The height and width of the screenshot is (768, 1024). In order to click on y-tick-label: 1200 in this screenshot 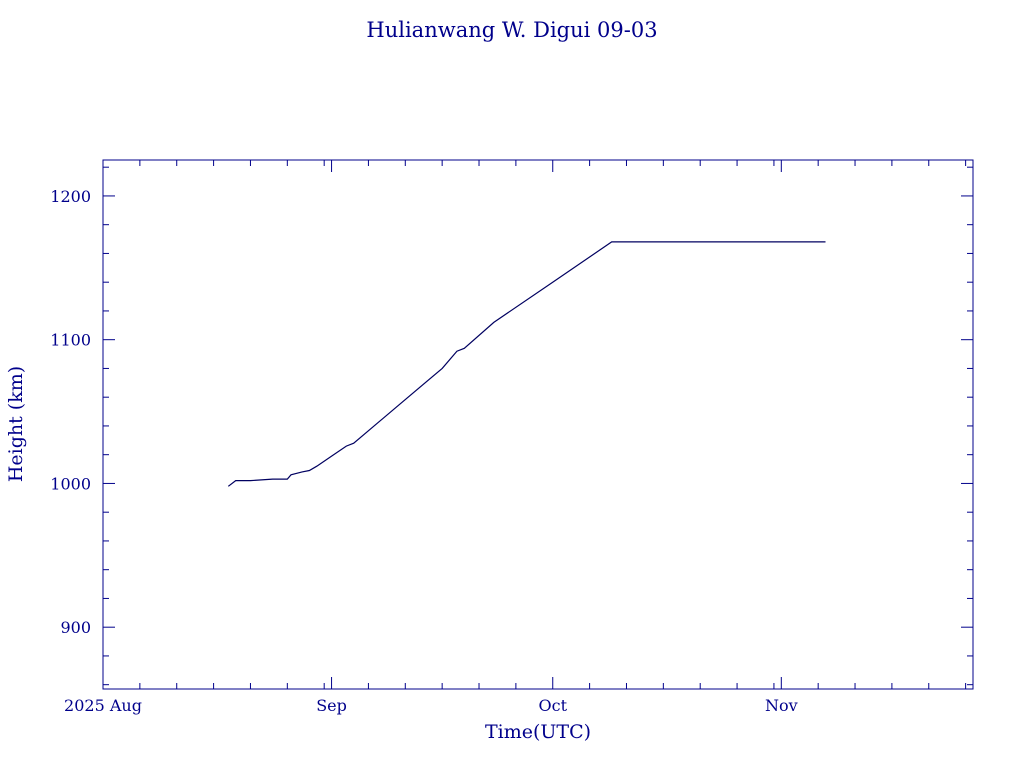, I will do `click(70, 196)`.